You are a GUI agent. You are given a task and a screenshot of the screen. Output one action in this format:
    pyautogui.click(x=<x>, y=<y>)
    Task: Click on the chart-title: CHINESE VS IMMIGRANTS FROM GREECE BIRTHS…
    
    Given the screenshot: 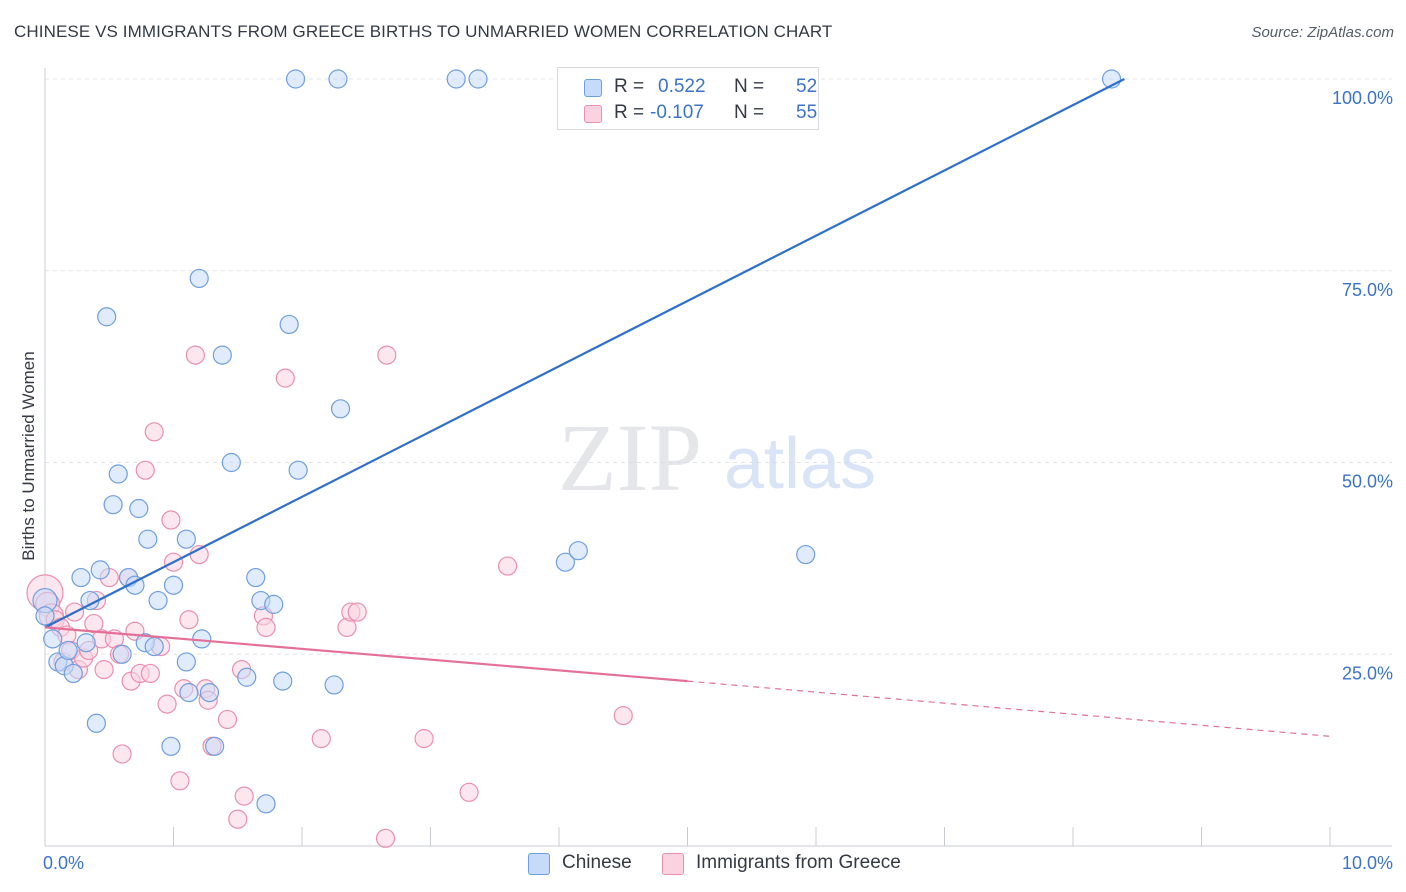 What is the action you would take?
    pyautogui.click(x=423, y=31)
    